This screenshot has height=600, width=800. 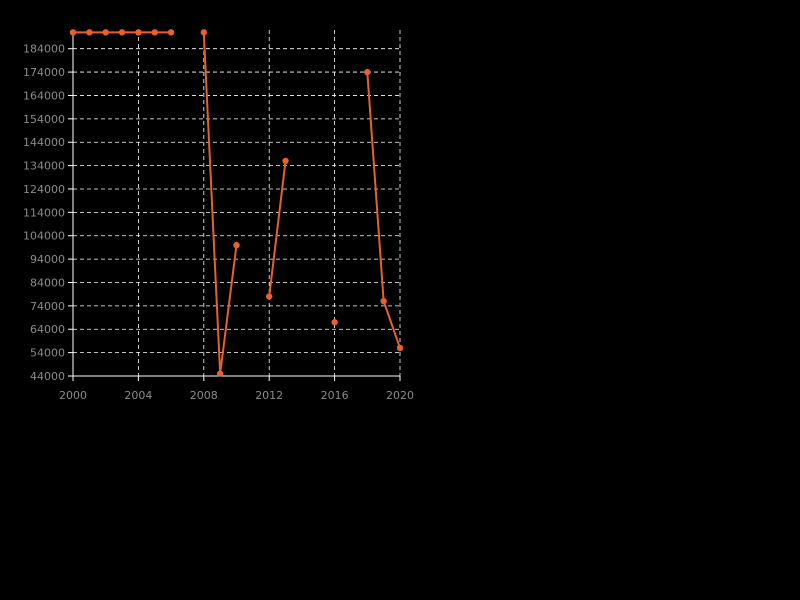 I want to click on y-tick-label: 154000, so click(x=44, y=119).